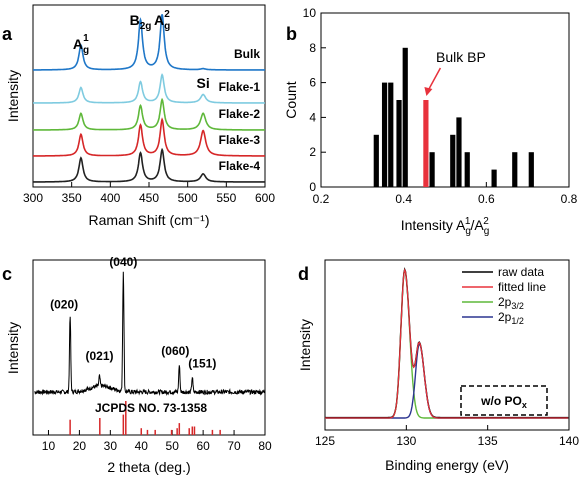 The image size is (582, 480). I want to click on panel-d-y-label: Intensity, so click(305, 345).